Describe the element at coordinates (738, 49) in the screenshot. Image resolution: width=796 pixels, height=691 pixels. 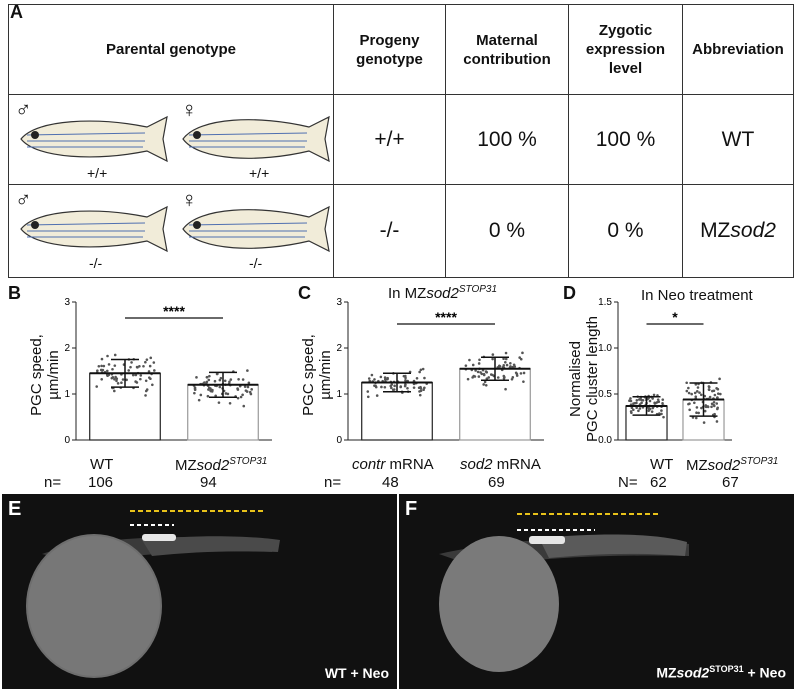
I see `header-abbreviation: Abbreviation` at that location.